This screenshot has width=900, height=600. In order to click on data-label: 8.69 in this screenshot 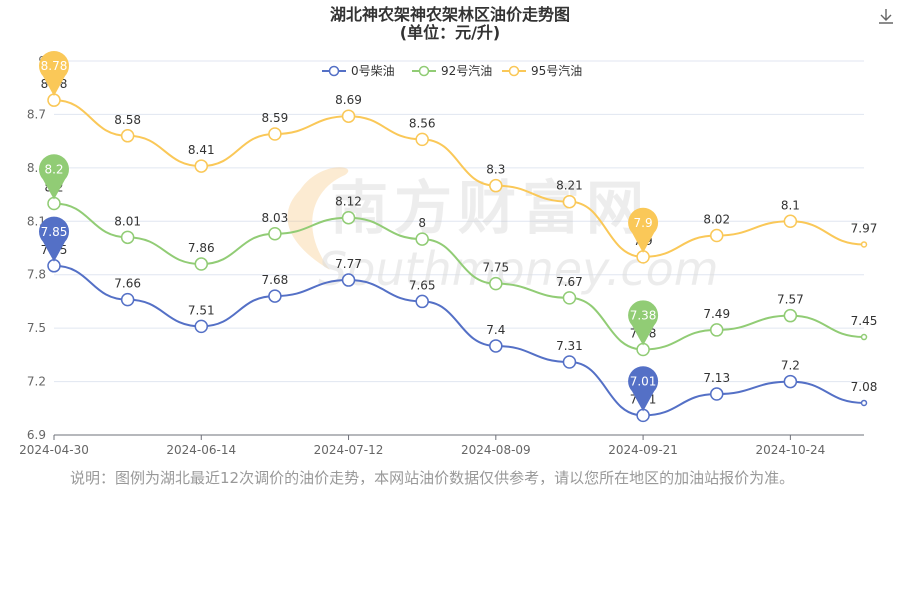, I will do `click(348, 100)`.